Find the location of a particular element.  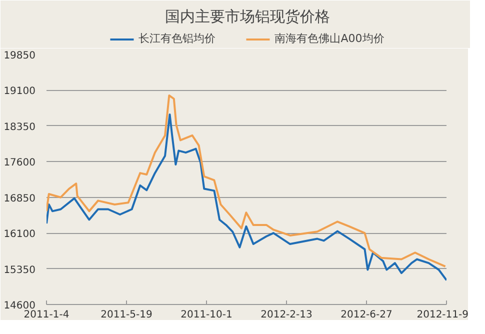

y-tick-label: 18350 is located at coordinates (20, 127).